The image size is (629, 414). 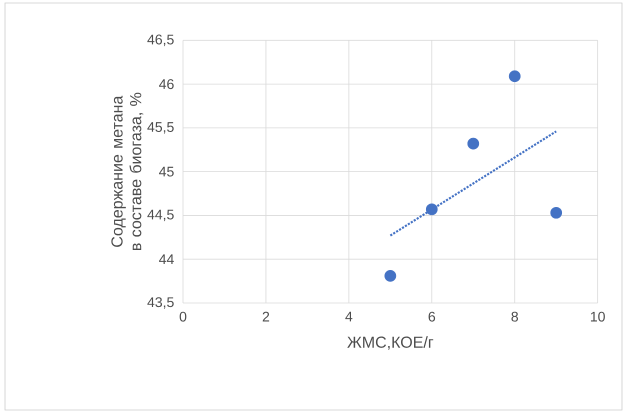 What do you see at coordinates (390, 343) in the screenshot?
I see `x-axis-title: ЖМС,КОЕ/г` at bounding box center [390, 343].